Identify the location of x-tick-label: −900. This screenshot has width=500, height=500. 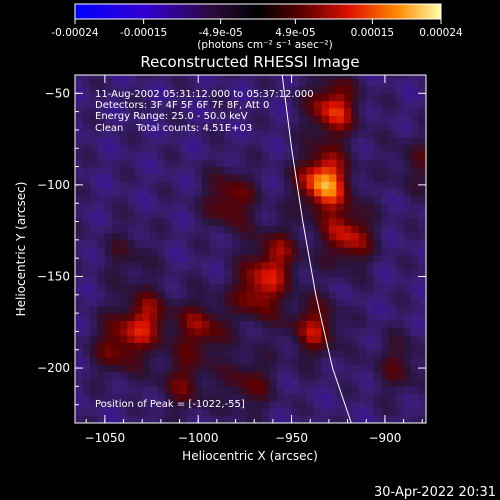
(384, 438).